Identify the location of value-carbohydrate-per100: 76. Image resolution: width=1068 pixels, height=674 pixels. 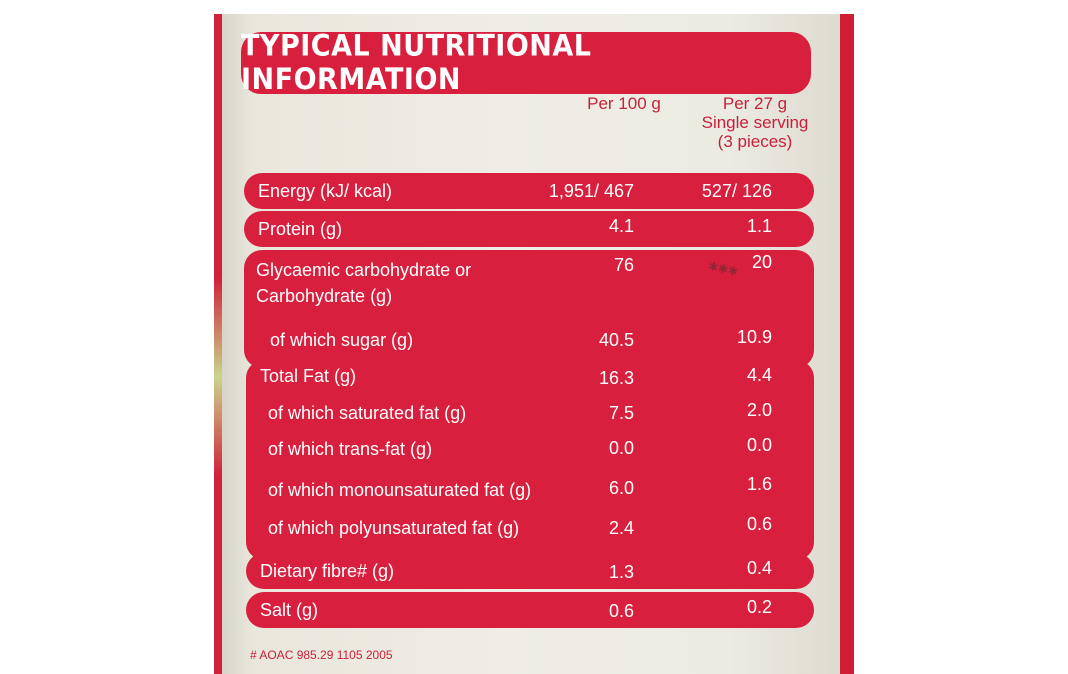
(623, 265).